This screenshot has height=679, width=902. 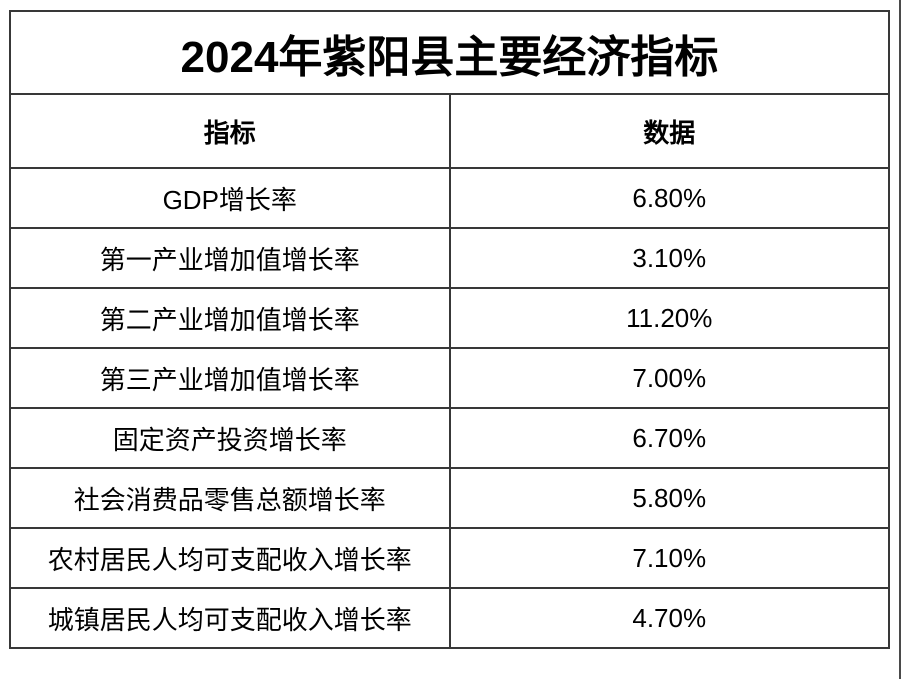 I want to click on indicator-cell: GDP增长率, so click(x=230, y=198).